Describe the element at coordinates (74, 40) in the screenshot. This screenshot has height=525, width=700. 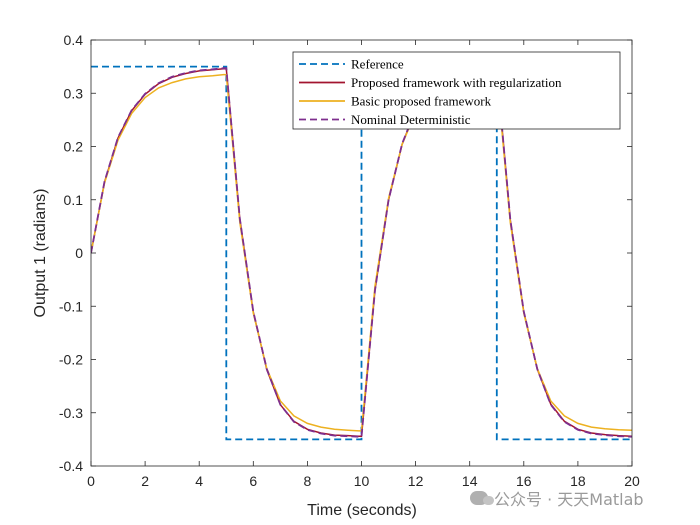
I see `y-tick-label: 0.4` at that location.